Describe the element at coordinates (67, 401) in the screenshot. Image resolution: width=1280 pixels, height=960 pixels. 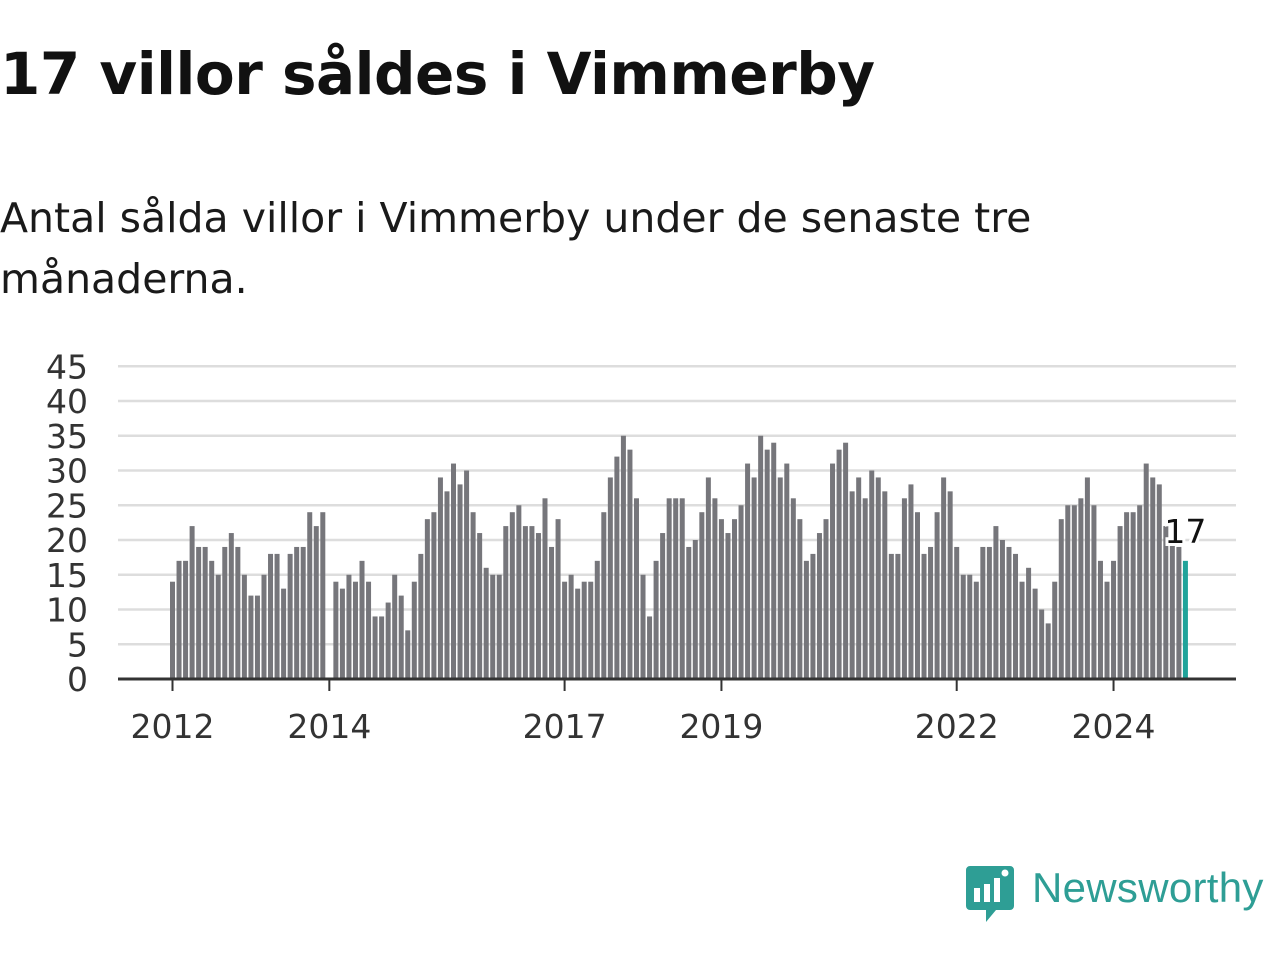
I see `y-tick-label: 40` at that location.